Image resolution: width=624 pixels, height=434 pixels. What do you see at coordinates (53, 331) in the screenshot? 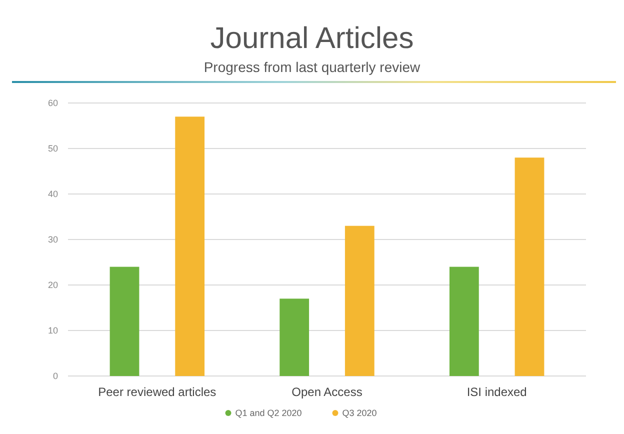
I see `y-tick-label: 10` at bounding box center [53, 331].